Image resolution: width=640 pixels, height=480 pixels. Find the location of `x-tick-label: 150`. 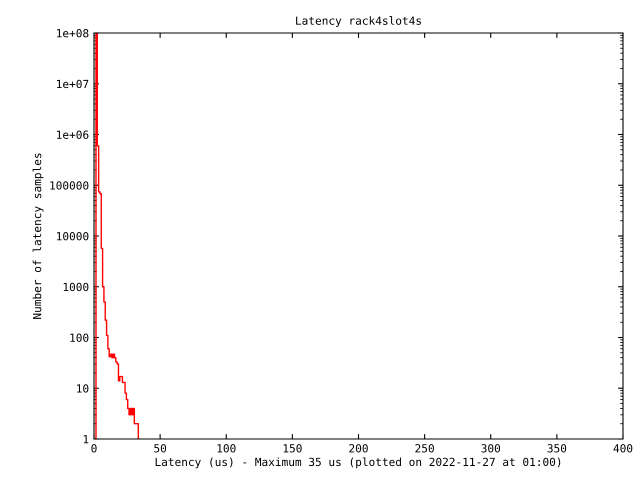

x-tick-label: 150 is located at coordinates (293, 448).